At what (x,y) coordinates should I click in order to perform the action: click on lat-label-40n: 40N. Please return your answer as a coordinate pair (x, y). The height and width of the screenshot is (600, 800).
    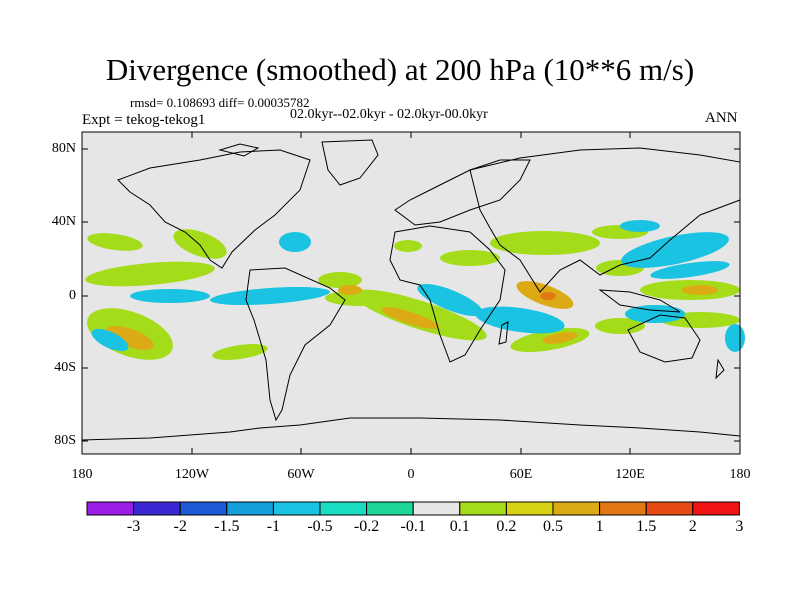
    Looking at the image, I should click on (63, 221).